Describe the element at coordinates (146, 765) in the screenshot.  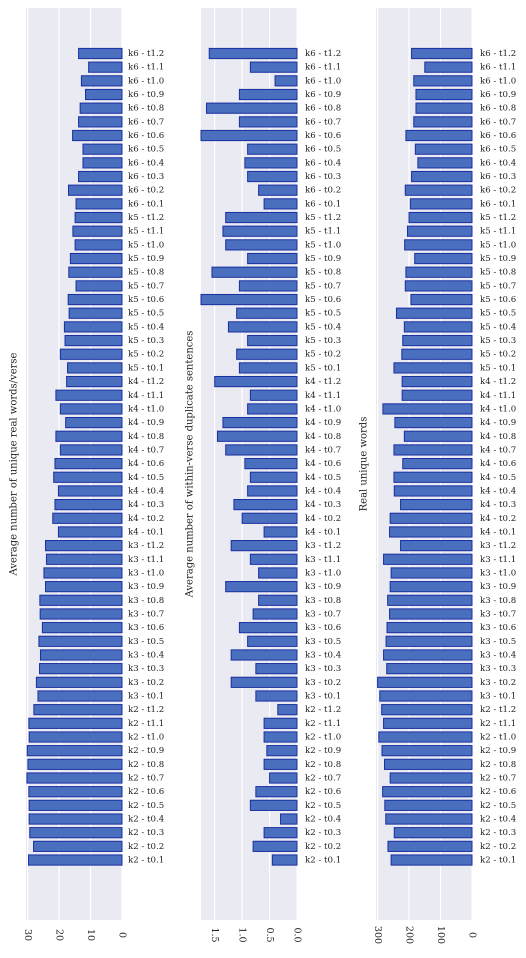
I see `category-label: k2 - t0.8` at that location.